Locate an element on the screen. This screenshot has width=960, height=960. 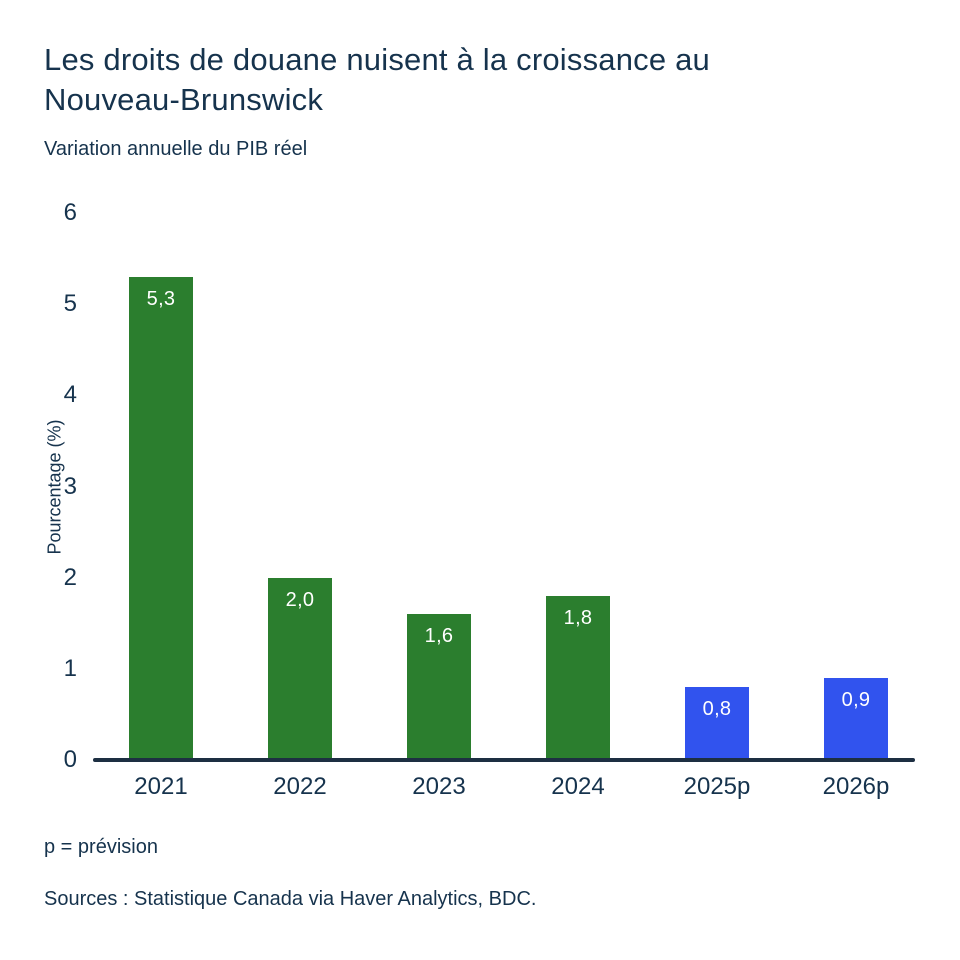
x-axis-line is located at coordinates (504, 760).